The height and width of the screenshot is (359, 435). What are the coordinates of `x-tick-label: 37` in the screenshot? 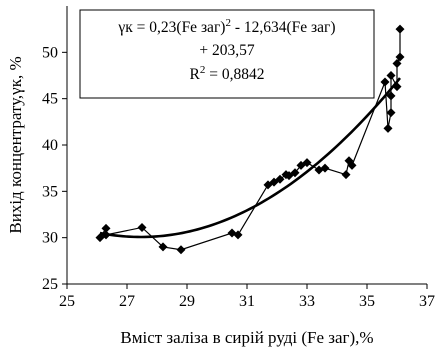 It's located at (427, 301).